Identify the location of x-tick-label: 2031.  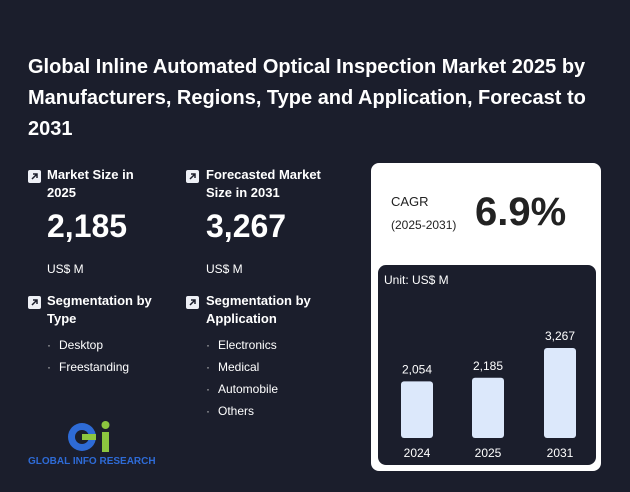
(560, 453).